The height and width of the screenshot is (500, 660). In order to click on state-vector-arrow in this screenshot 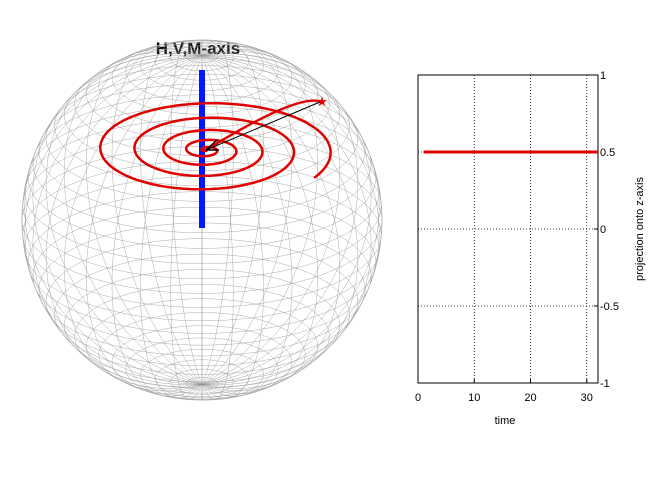, I will do `click(263, 126)`.